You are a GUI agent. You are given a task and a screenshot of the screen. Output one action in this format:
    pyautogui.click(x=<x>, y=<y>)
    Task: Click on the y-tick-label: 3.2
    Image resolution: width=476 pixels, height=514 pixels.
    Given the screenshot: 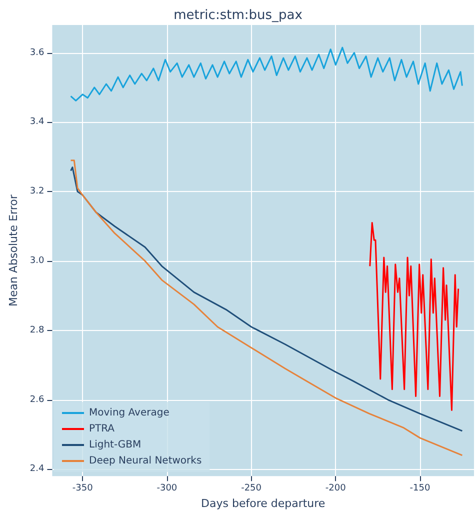 What is the action you would take?
    pyautogui.click(x=37, y=191)
    